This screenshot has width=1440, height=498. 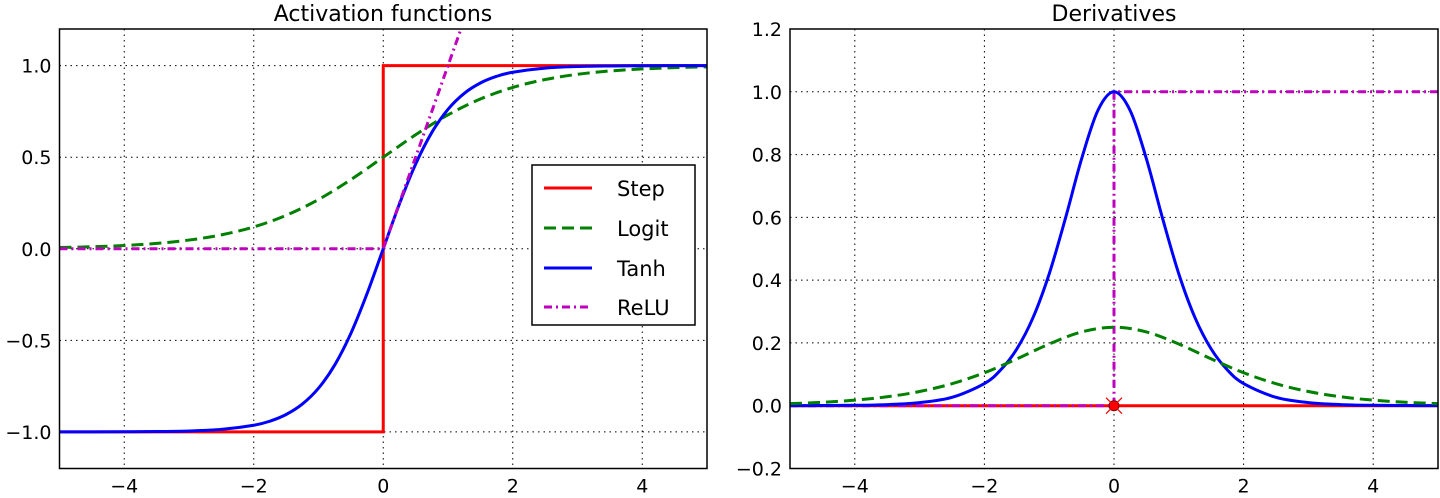 I want to click on legend: Step Logit Tanh ReLU, so click(x=613, y=245).